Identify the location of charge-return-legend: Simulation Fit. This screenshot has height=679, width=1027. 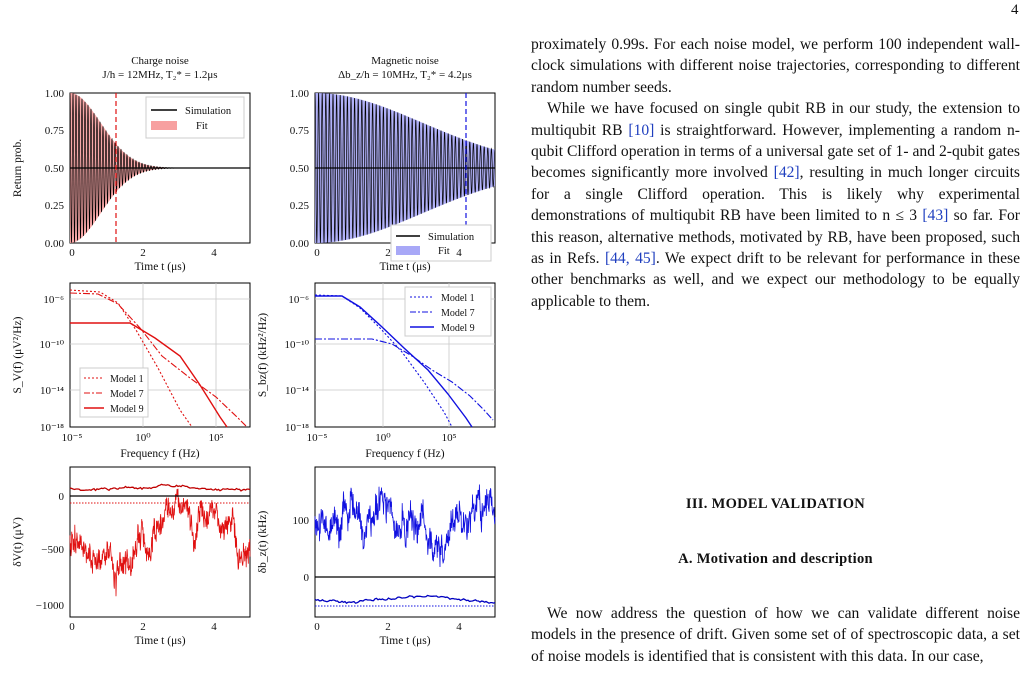
(195, 117).